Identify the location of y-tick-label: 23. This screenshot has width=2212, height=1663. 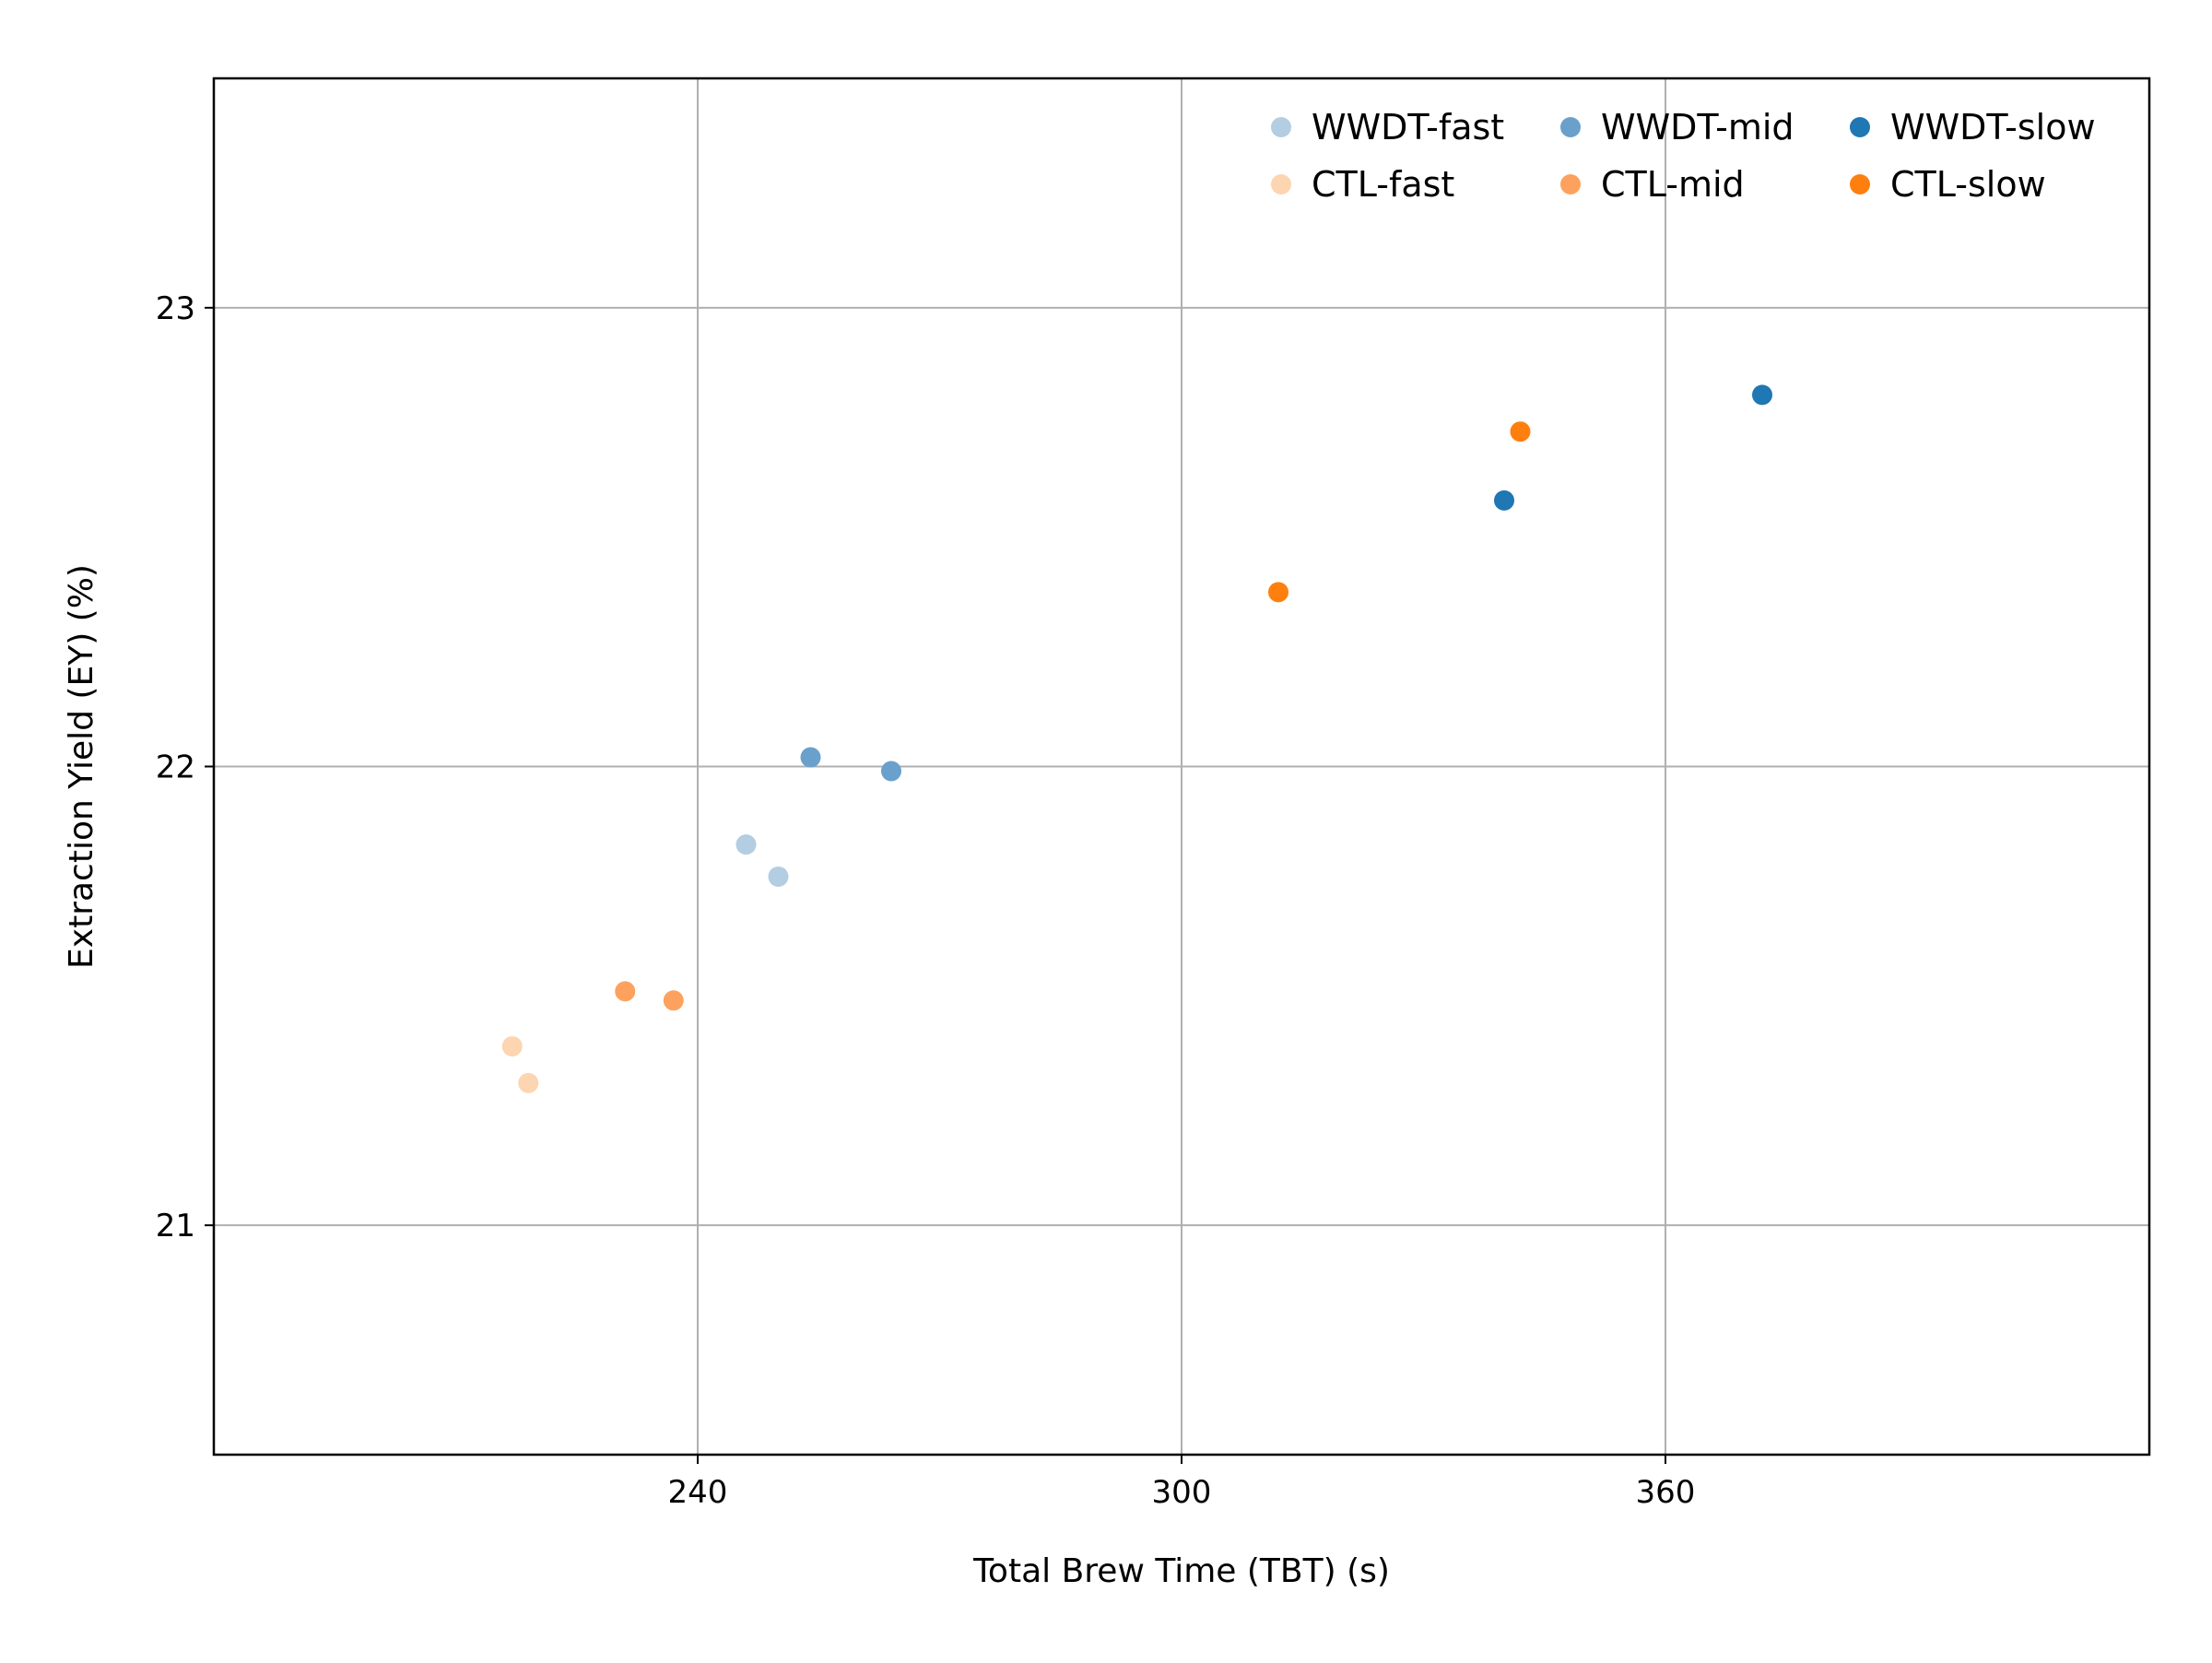
(175, 308).